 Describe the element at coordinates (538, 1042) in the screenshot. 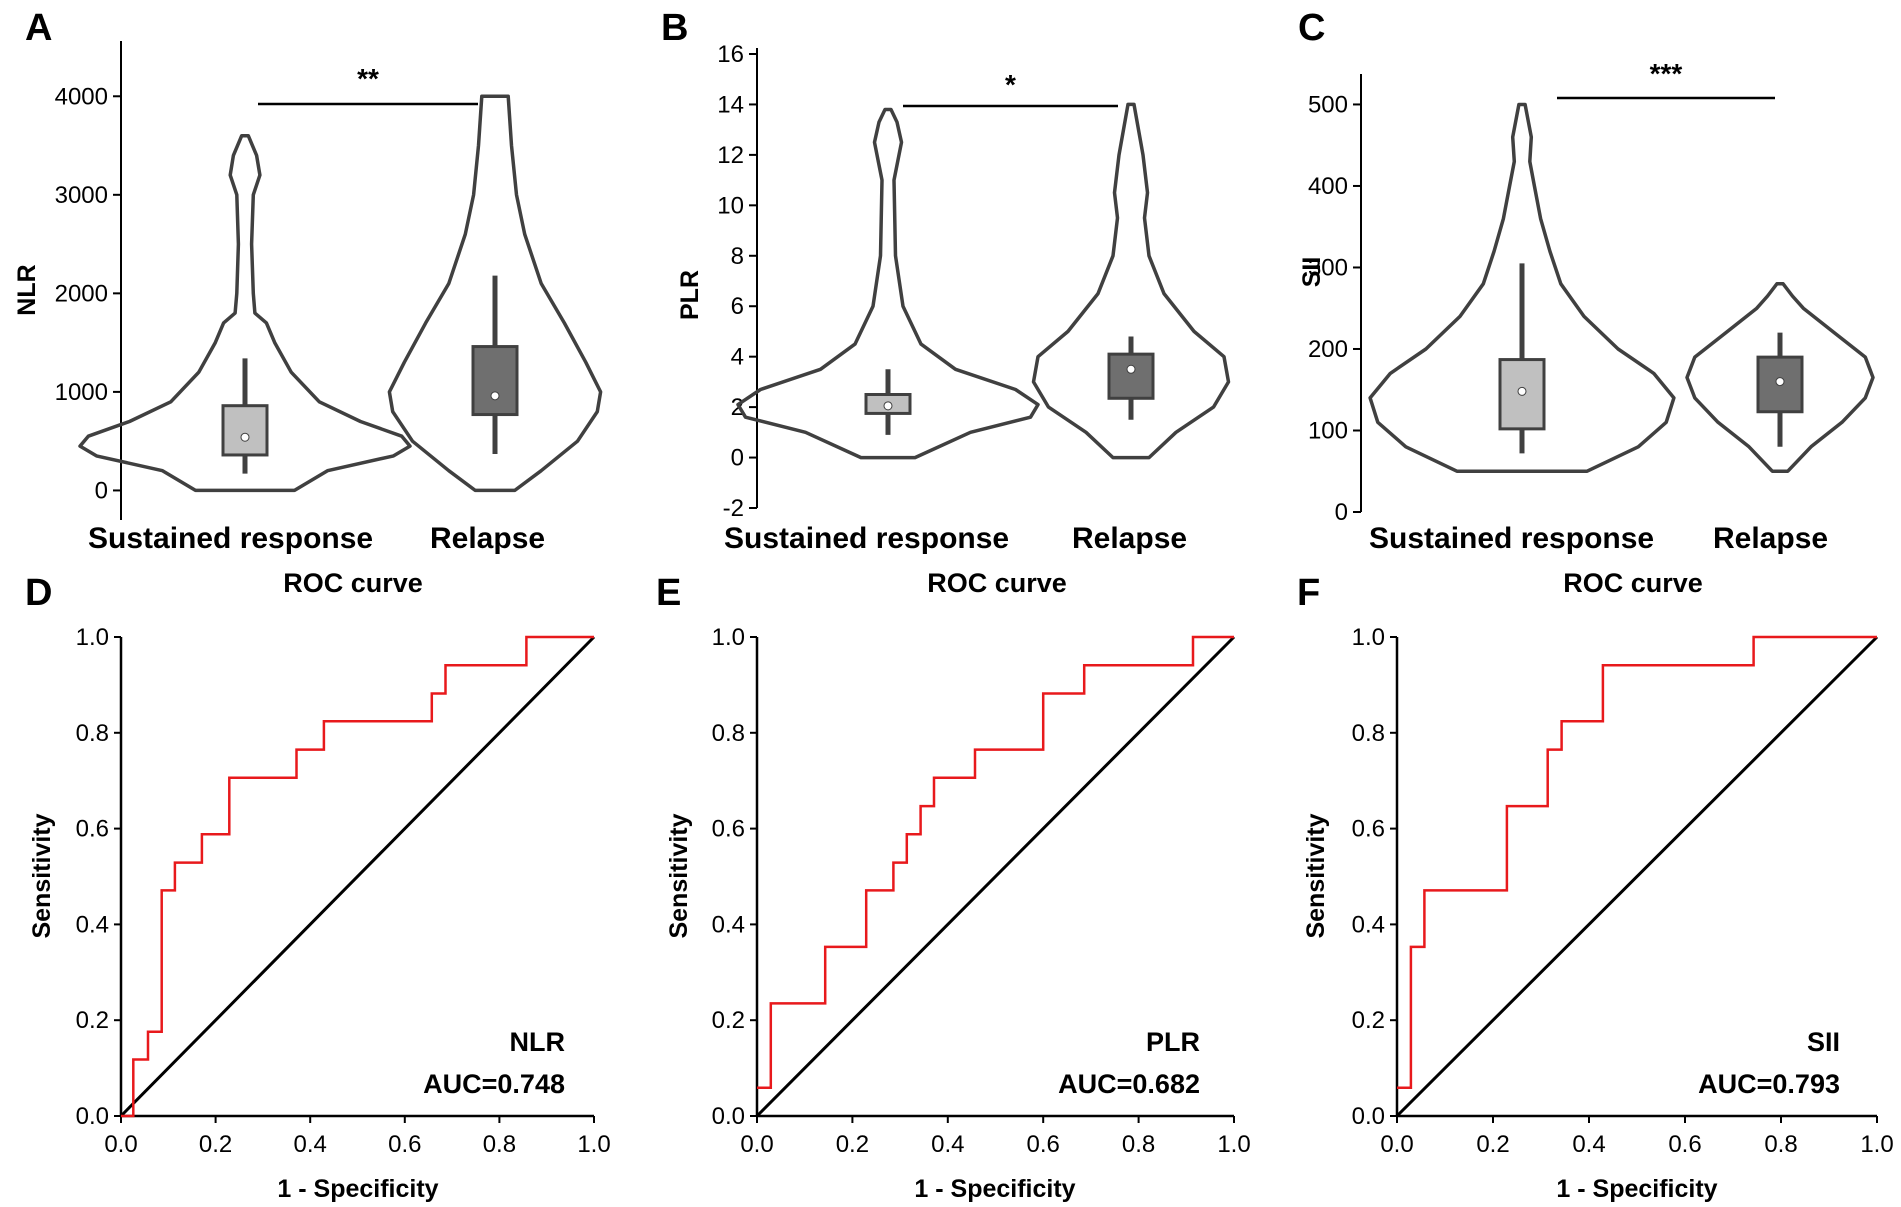

I see `marker-label: NLR` at that location.